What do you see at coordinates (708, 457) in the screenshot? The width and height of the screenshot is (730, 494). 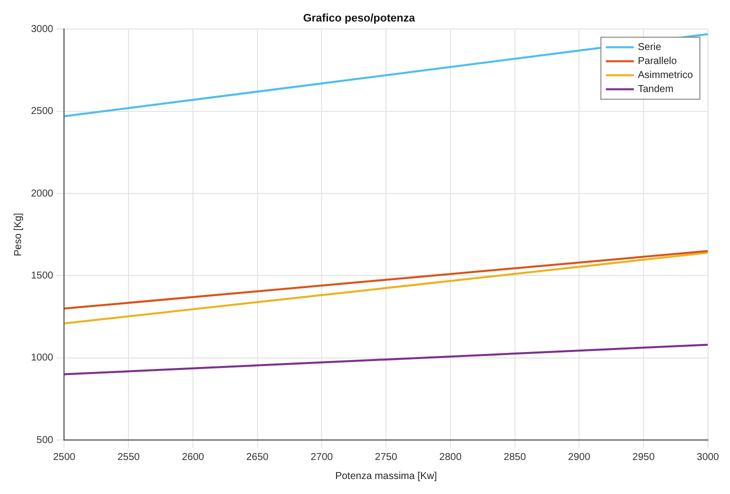 I see `x-tick-label: 3000` at bounding box center [708, 457].